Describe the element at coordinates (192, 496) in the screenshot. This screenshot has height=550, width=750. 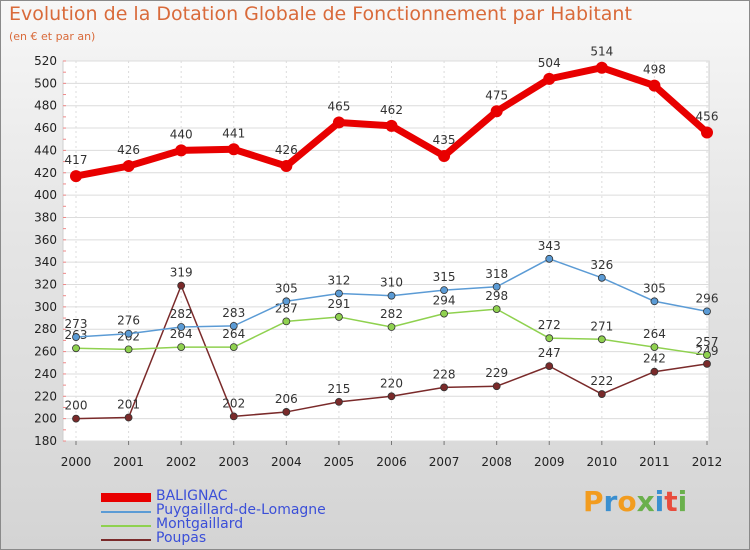
I see `legend-label: BALIGNAC` at that location.